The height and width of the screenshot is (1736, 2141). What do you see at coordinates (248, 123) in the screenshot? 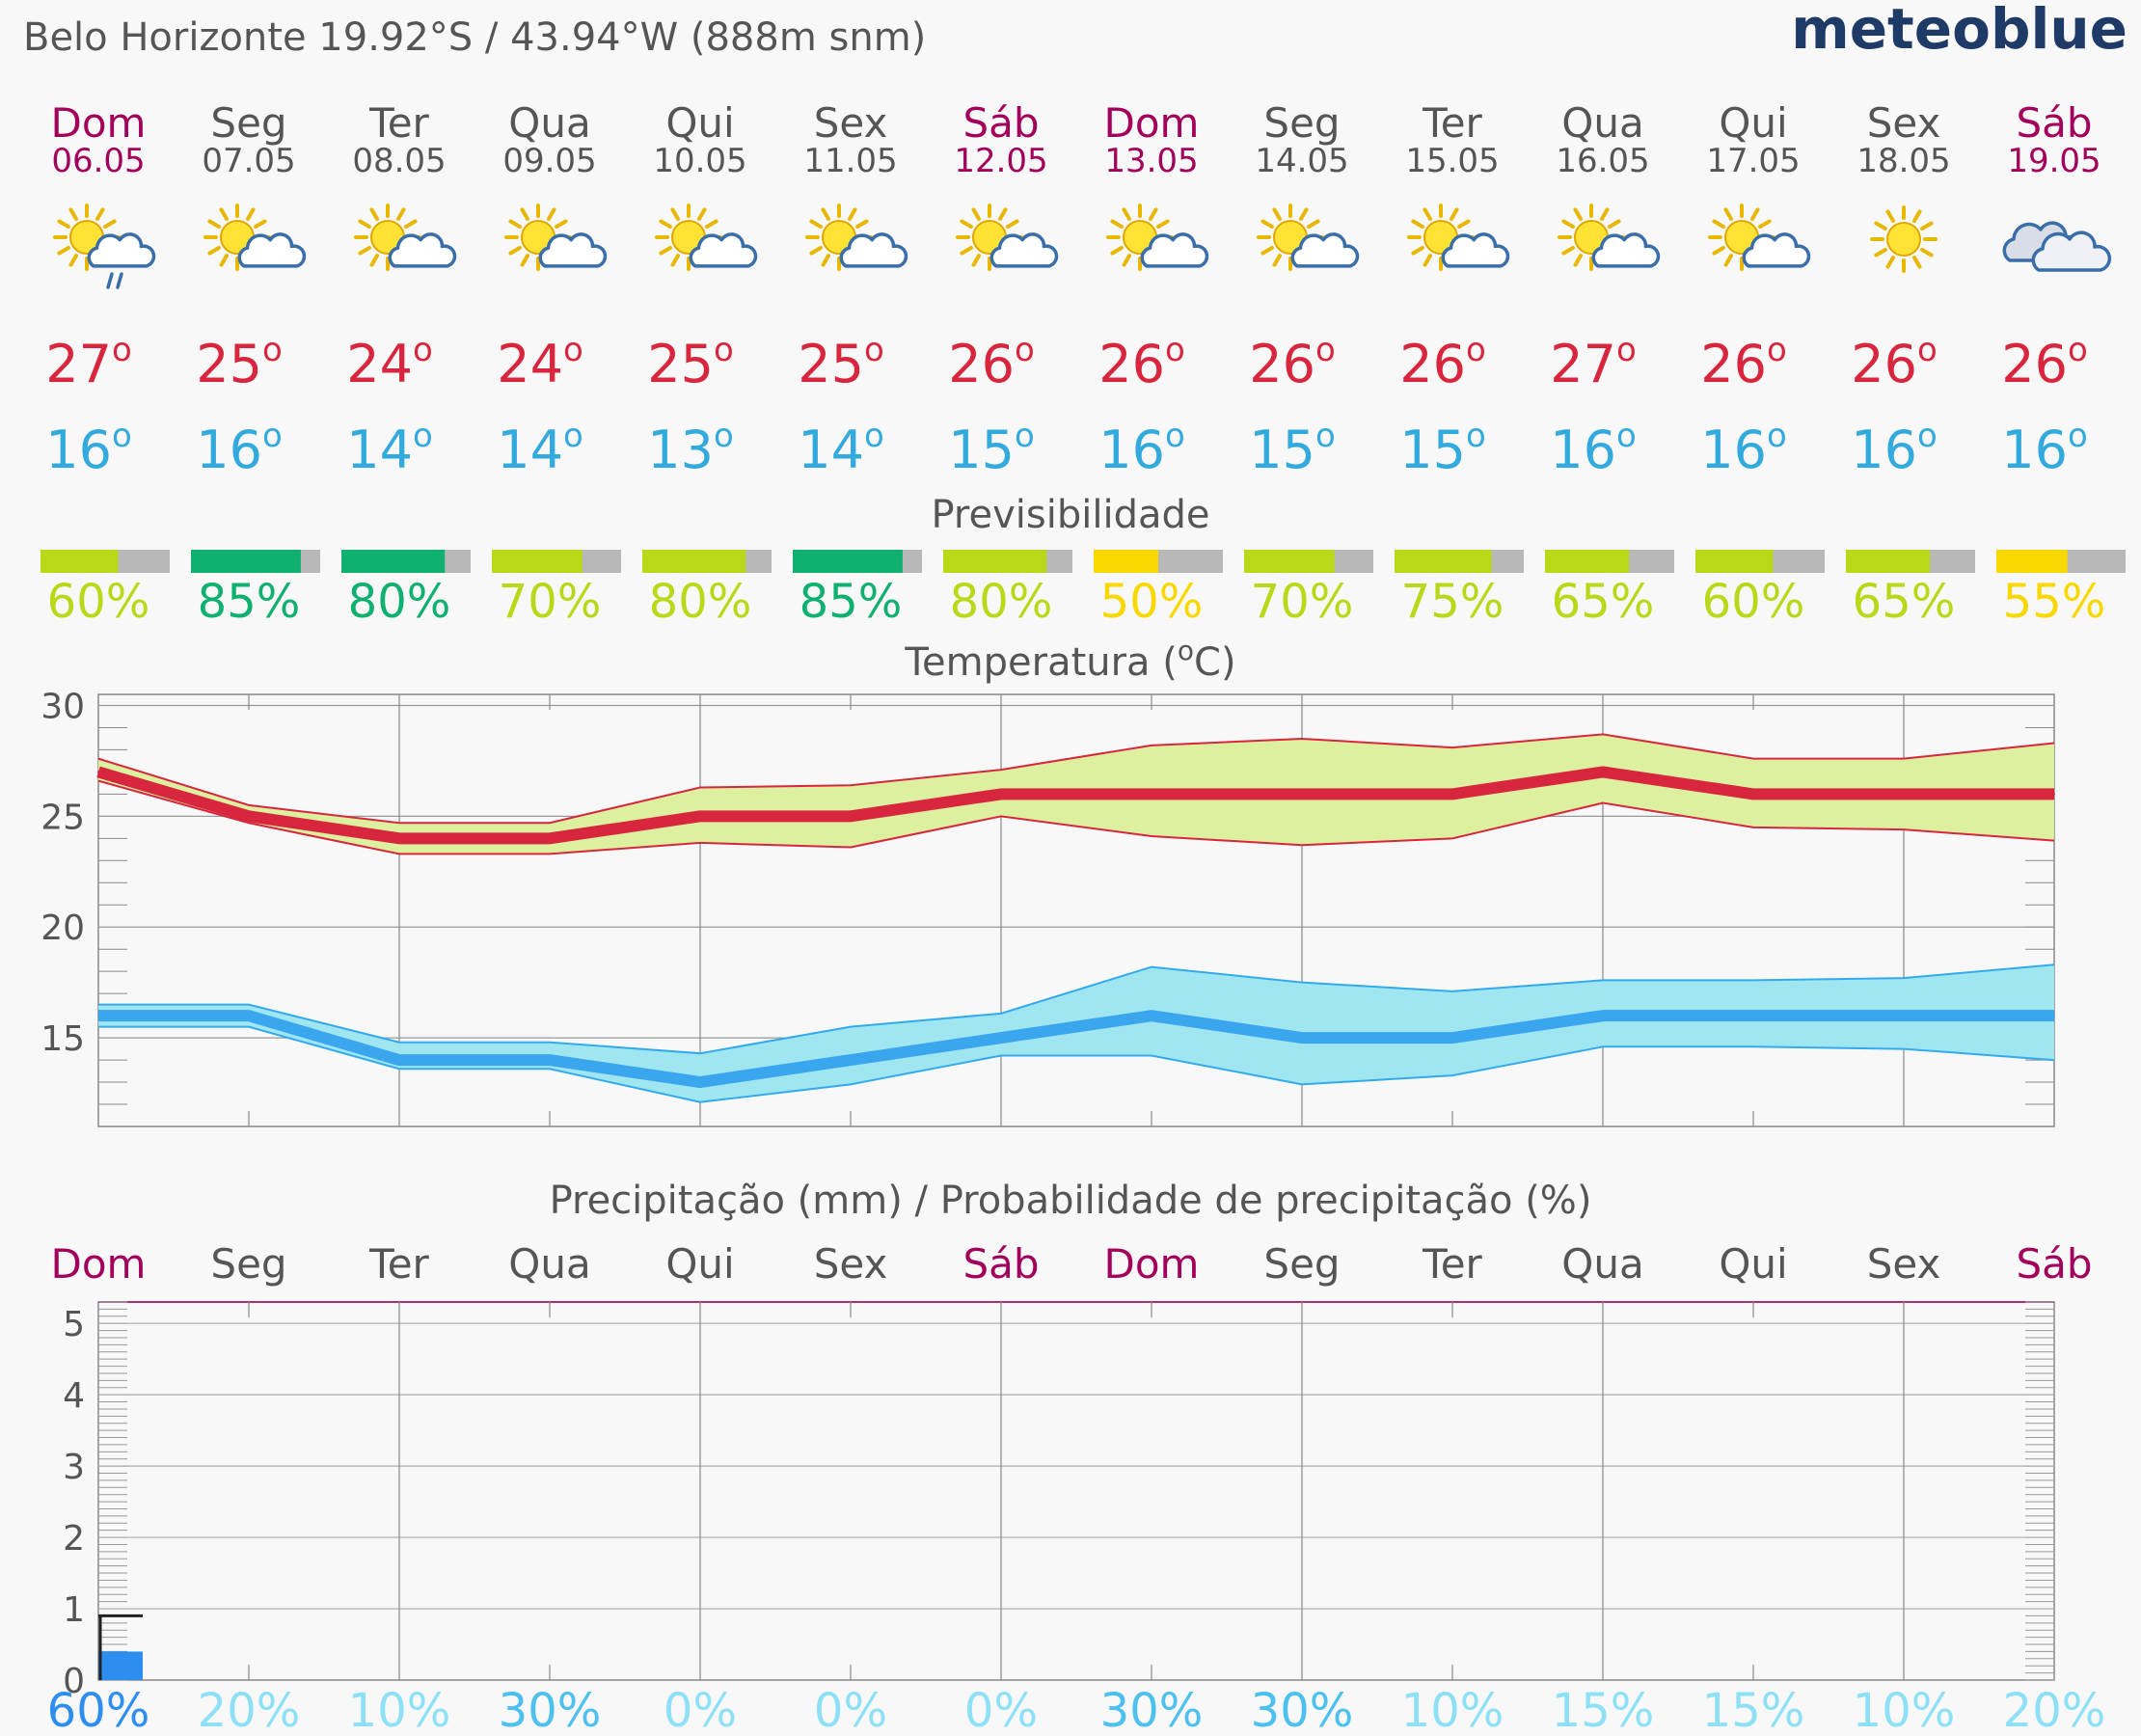
I see `day-name-1: Seg` at bounding box center [248, 123].